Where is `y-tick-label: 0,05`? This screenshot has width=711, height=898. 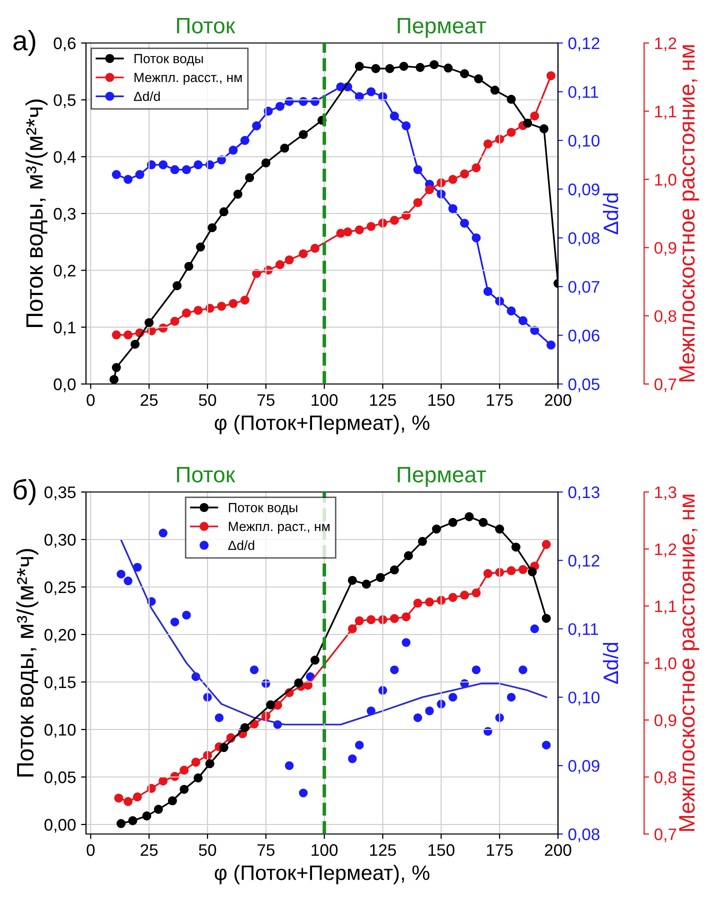 y-tick-label: 0,05 is located at coordinates (60, 778).